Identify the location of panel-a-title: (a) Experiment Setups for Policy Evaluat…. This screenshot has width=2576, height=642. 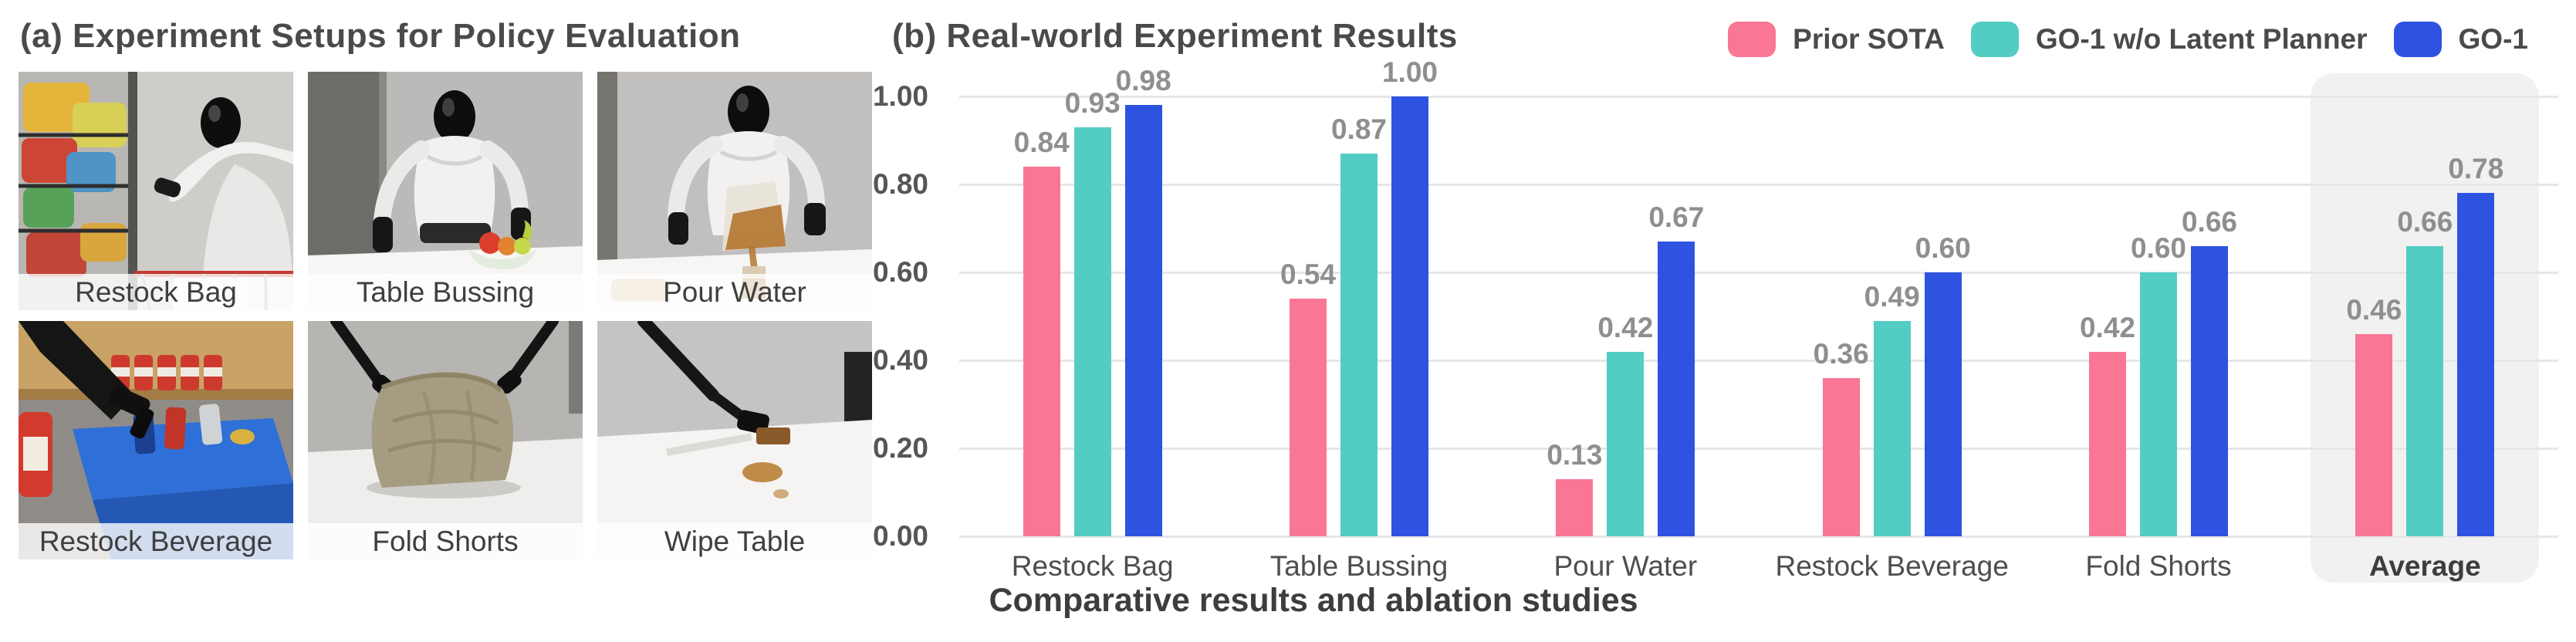
(380, 36).